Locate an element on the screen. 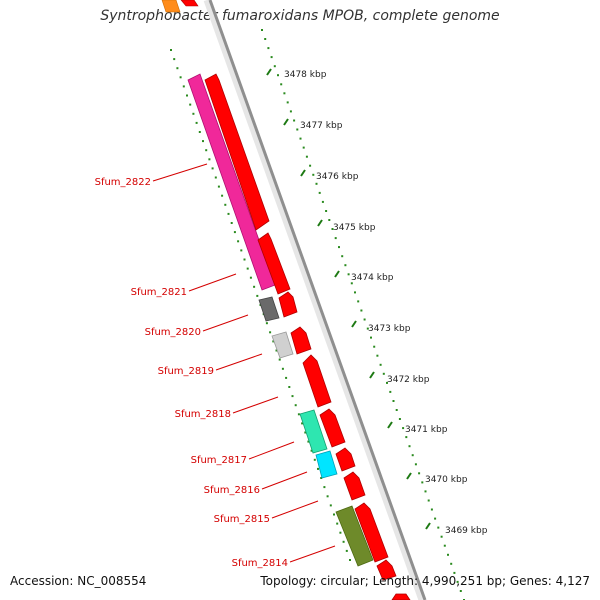  gene-label-sfum-2815: Sfum_2815 is located at coordinates (242, 519).